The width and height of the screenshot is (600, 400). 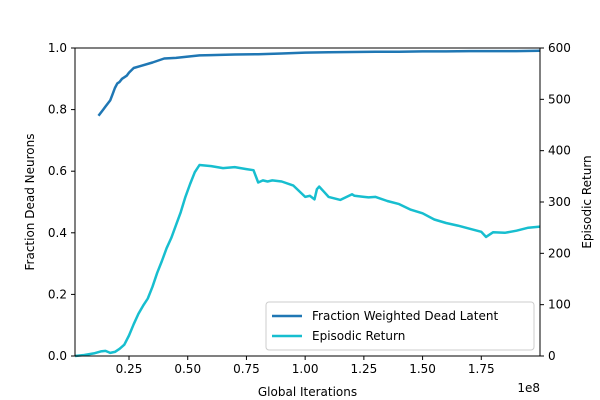 I want to click on legend-box, so click(x=400, y=326).